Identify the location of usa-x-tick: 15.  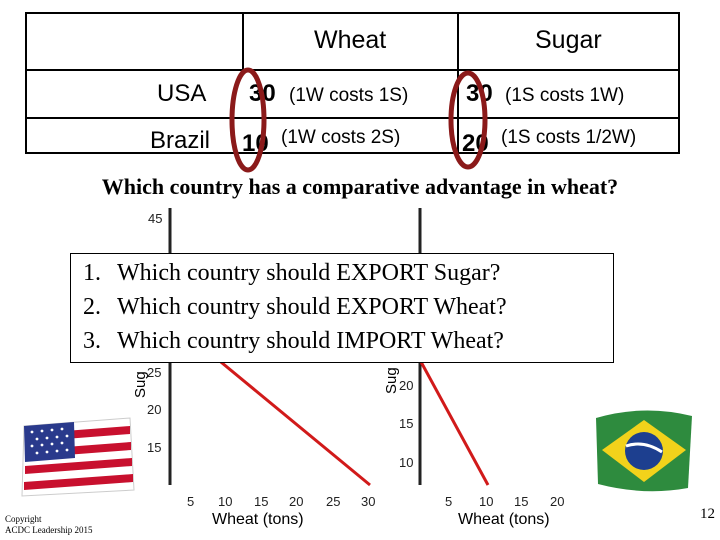
(261, 501).